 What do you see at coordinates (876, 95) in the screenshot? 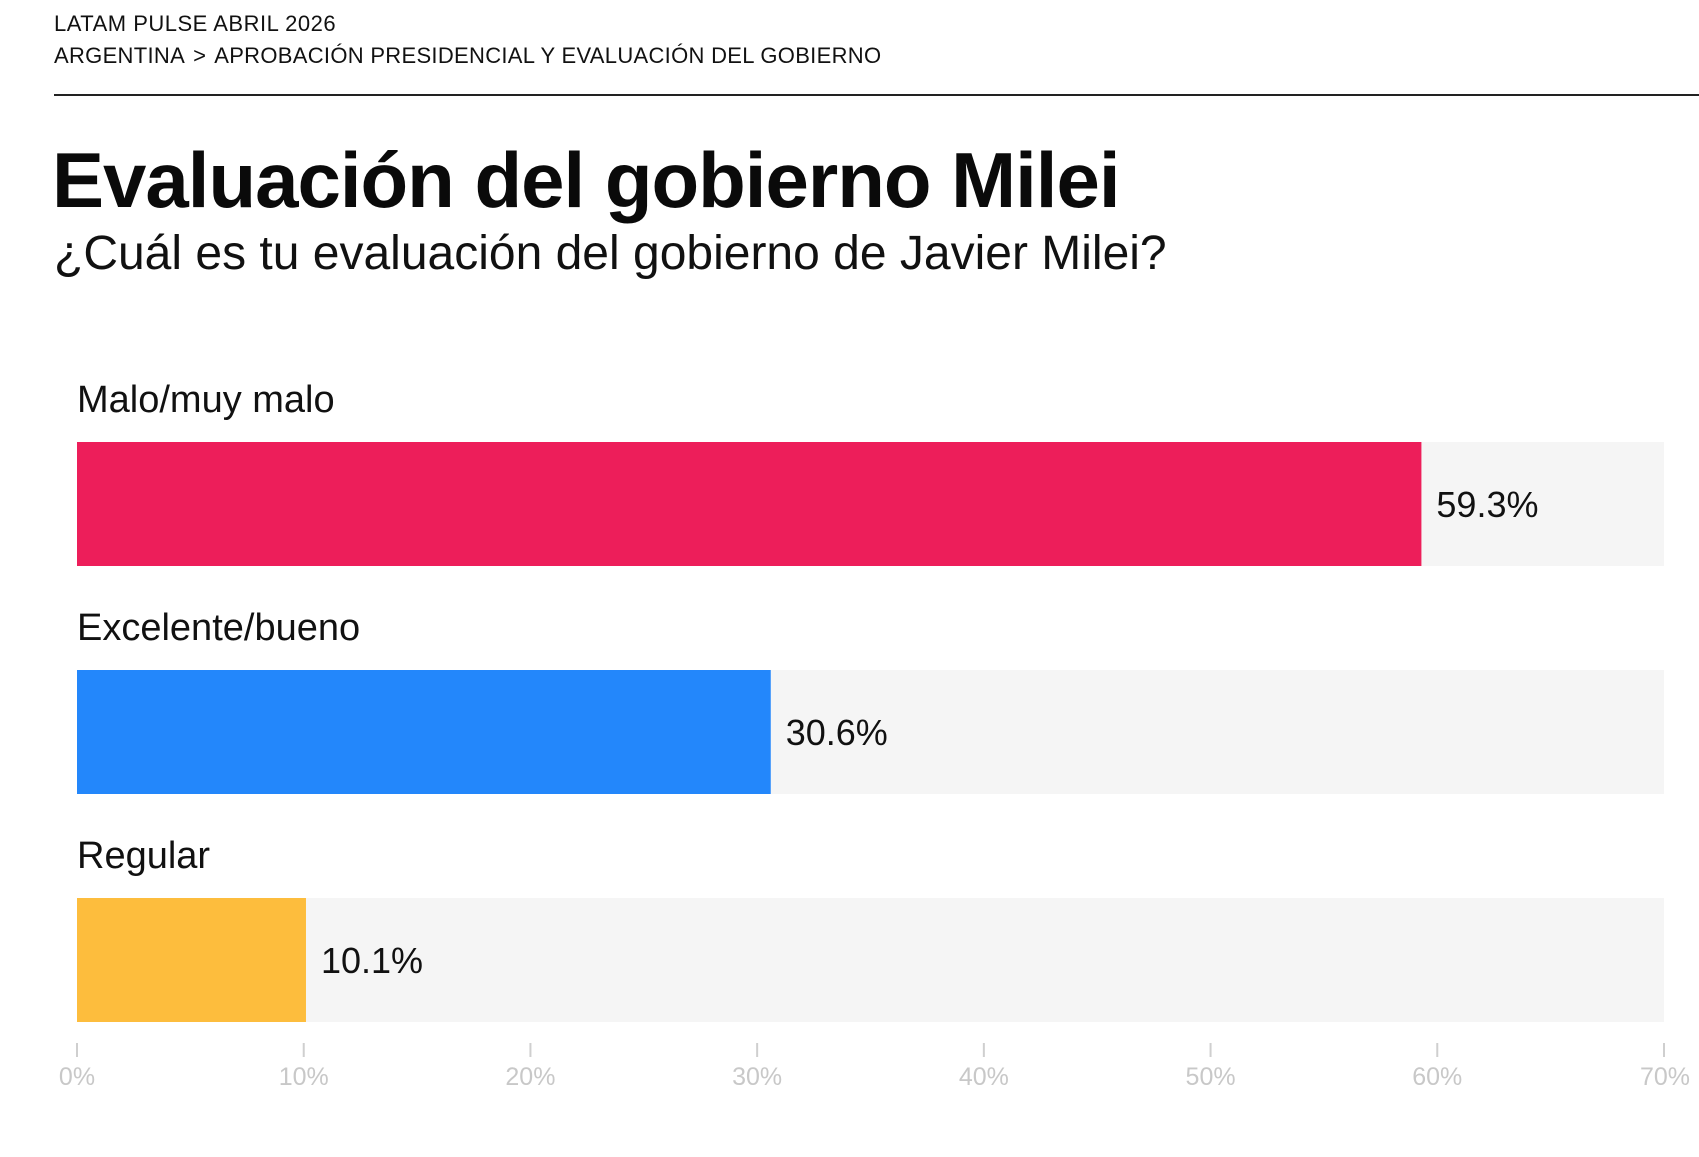
I see `header-divider` at bounding box center [876, 95].